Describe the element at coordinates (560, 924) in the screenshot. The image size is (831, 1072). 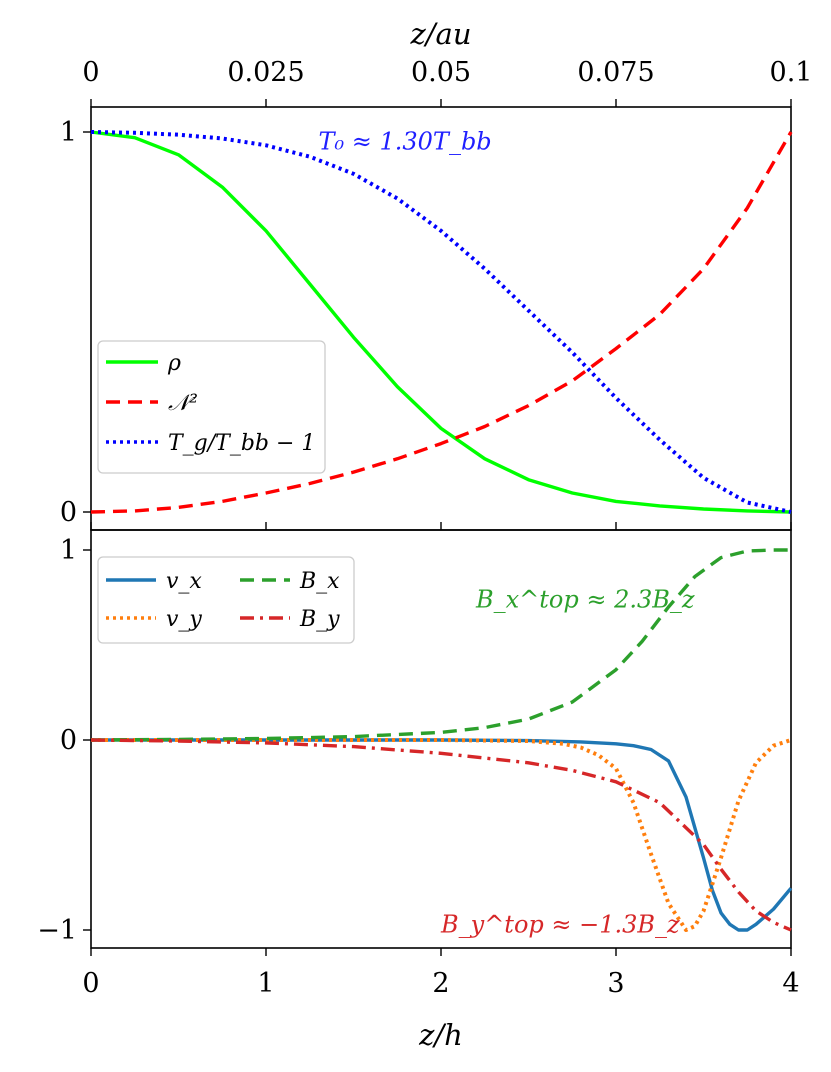
I see `annotation-bottom-1: B_y^top ≈ −1.3B_z` at that location.